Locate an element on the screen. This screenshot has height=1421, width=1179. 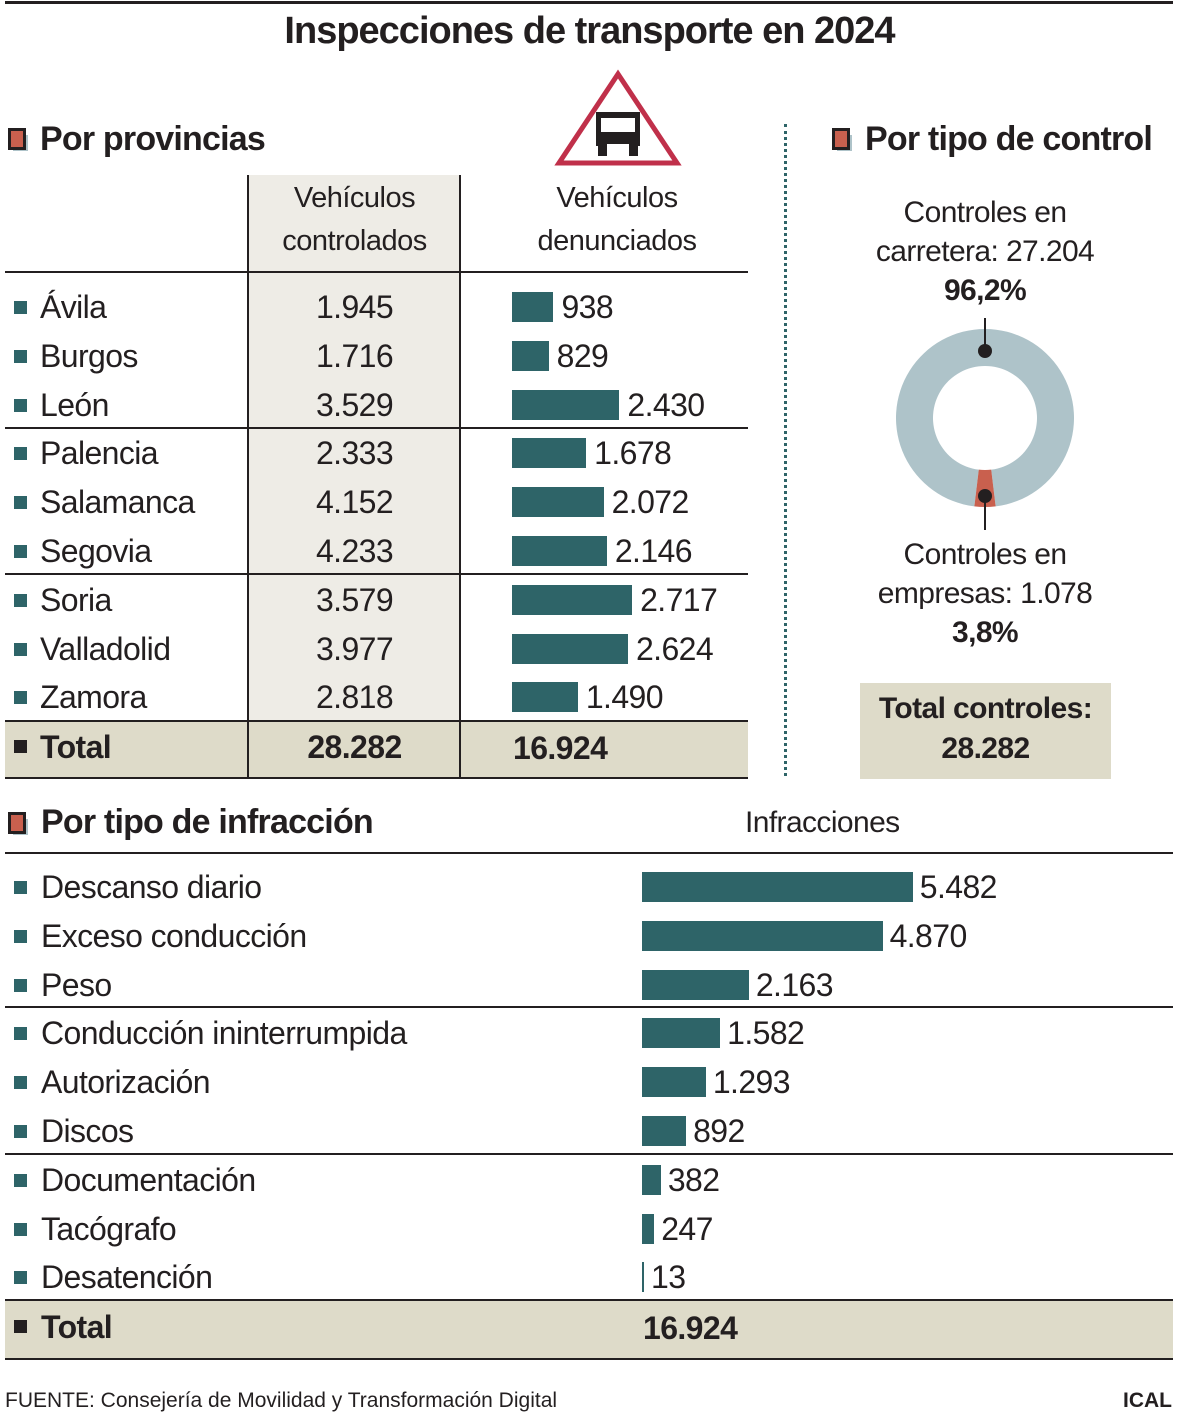
province-controlled: 2.333 is located at coordinates (354, 453).